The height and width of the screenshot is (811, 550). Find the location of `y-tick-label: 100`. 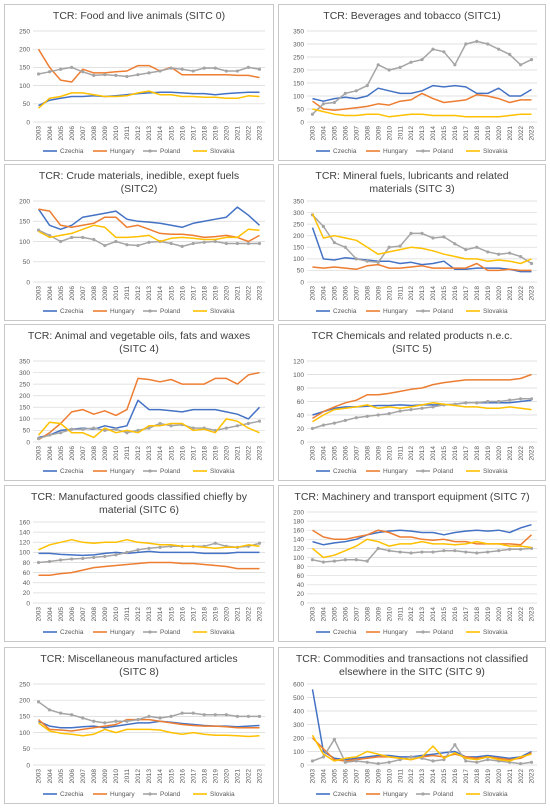

y-tick-label: 100 is located at coordinates (24, 86).